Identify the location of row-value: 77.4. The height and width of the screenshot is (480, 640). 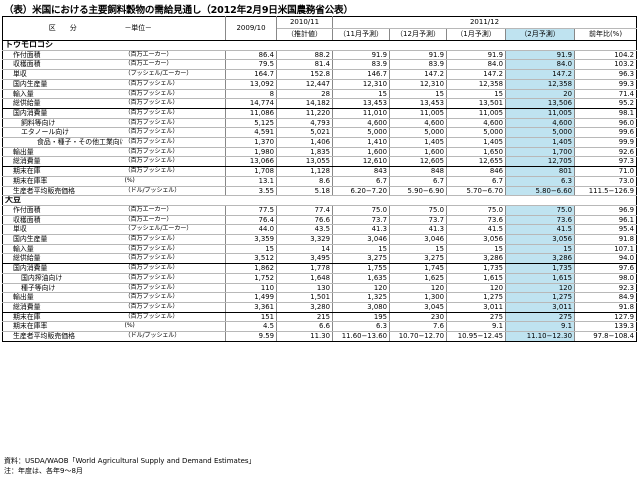
(304, 210).